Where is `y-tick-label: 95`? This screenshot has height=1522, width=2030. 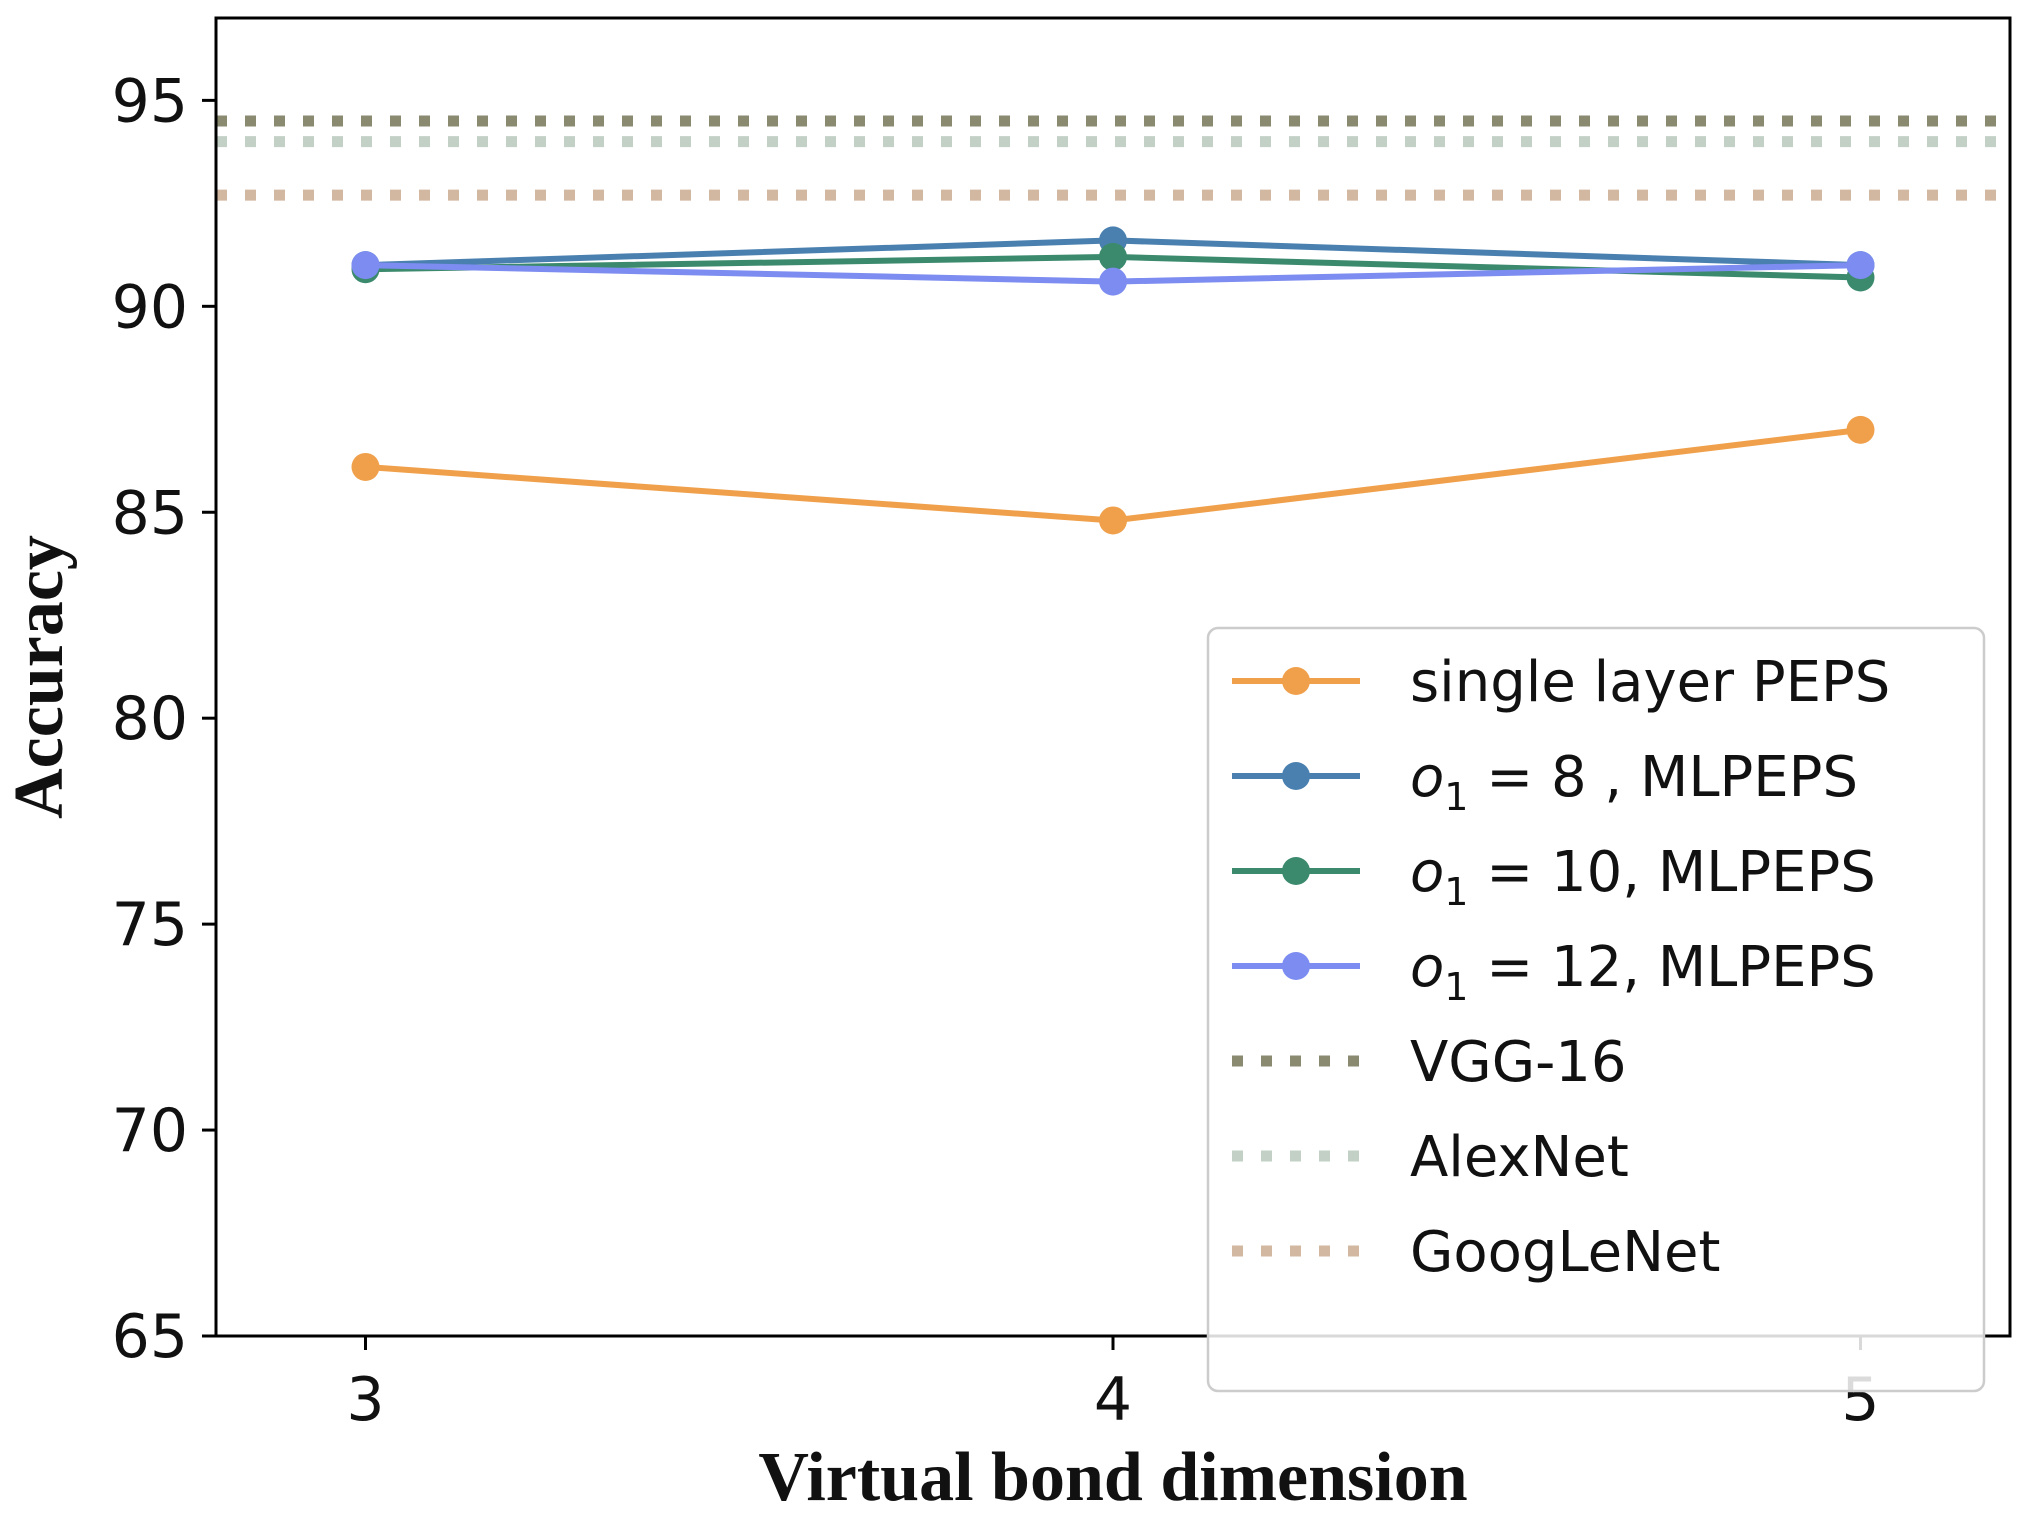
y-tick-label: 95 is located at coordinates (150, 101).